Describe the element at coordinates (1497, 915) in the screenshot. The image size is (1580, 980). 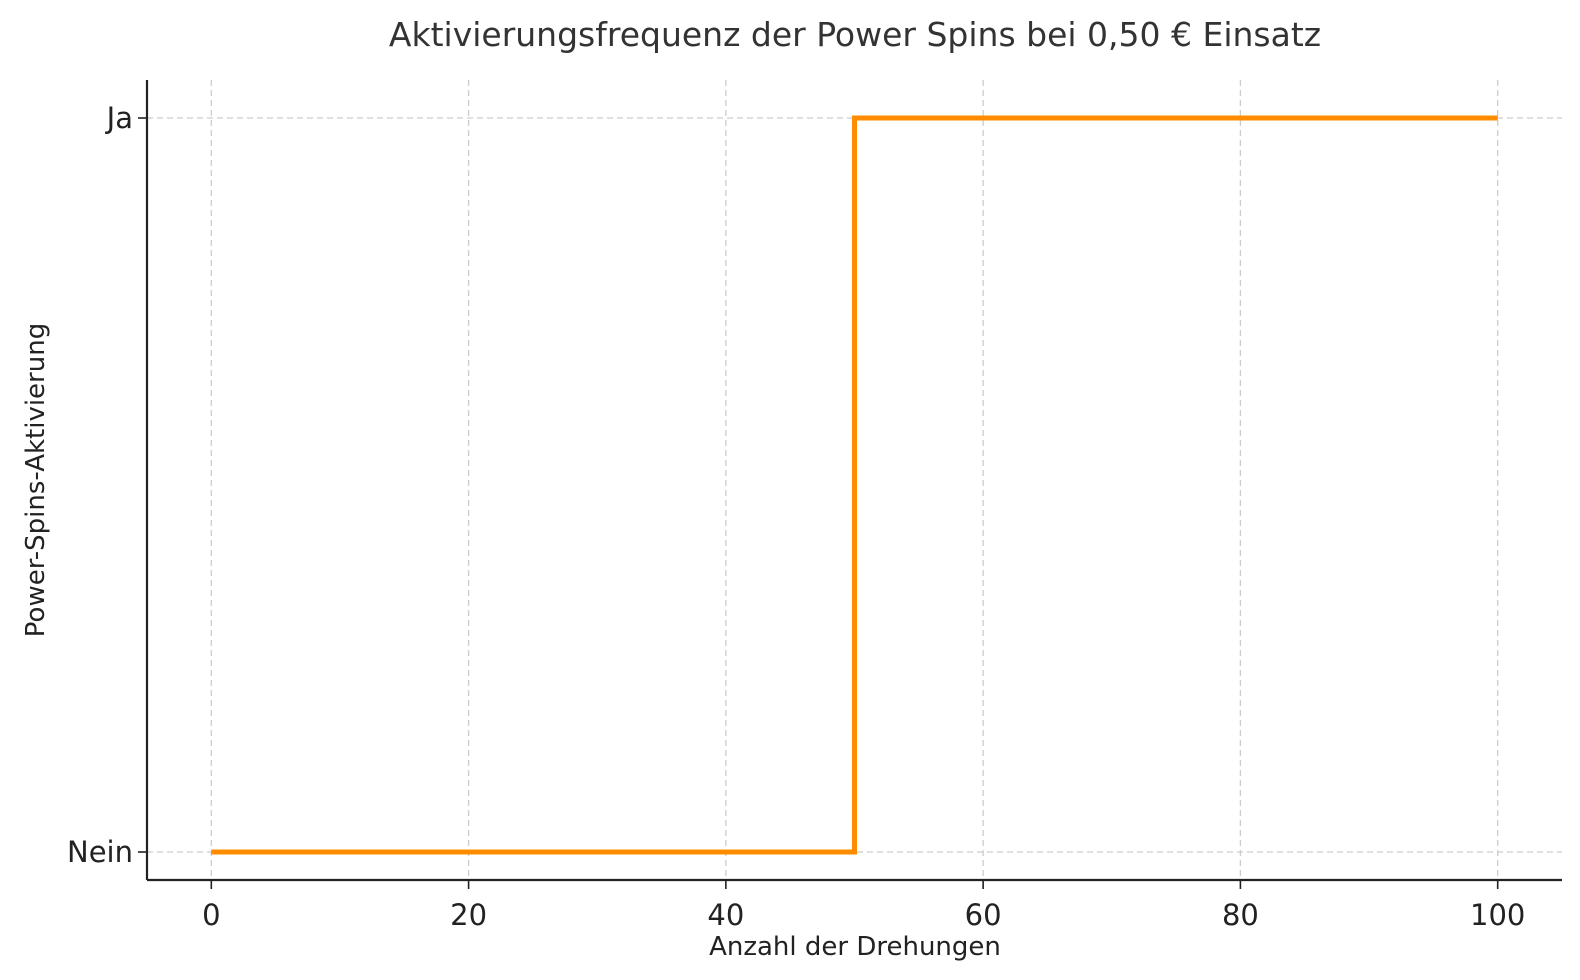
I see `x-tick-label: 100` at that location.